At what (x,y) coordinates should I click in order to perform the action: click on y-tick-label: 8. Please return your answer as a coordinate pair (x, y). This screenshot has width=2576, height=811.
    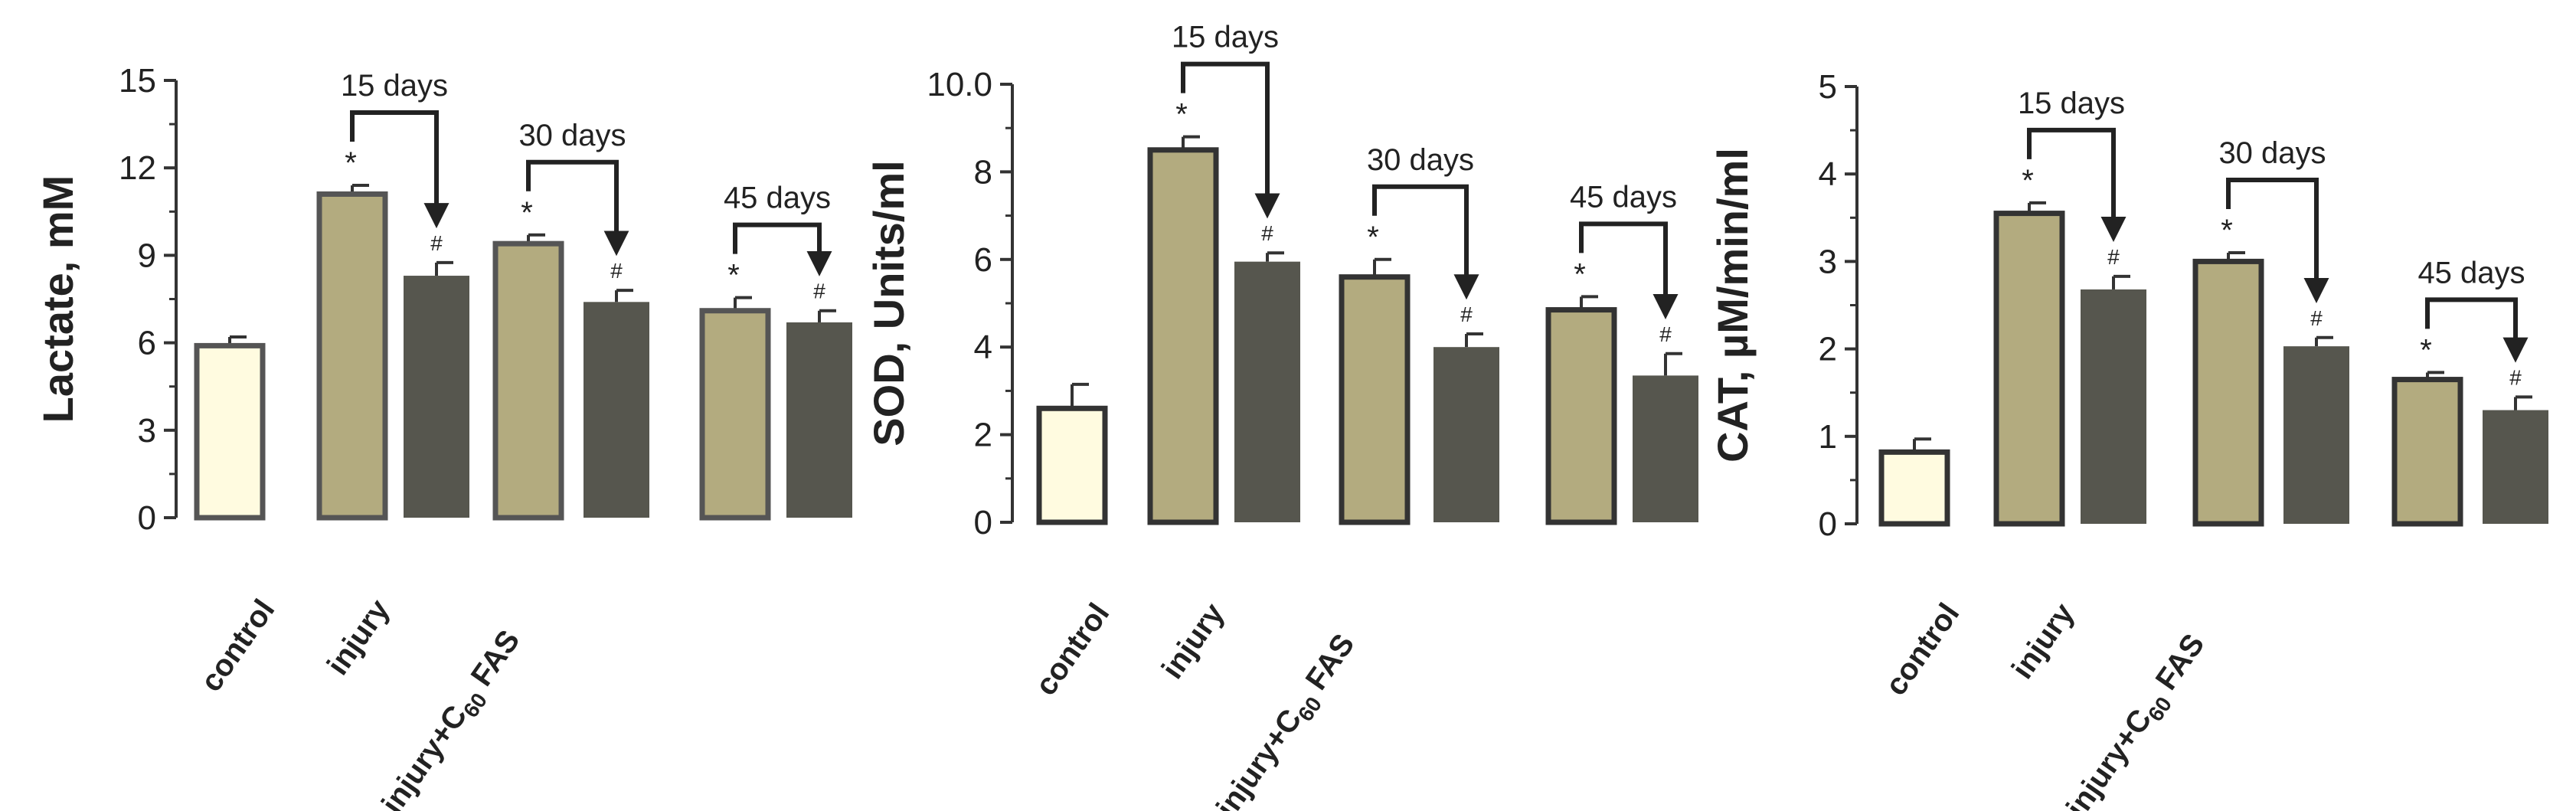
    Looking at the image, I should click on (983, 172).